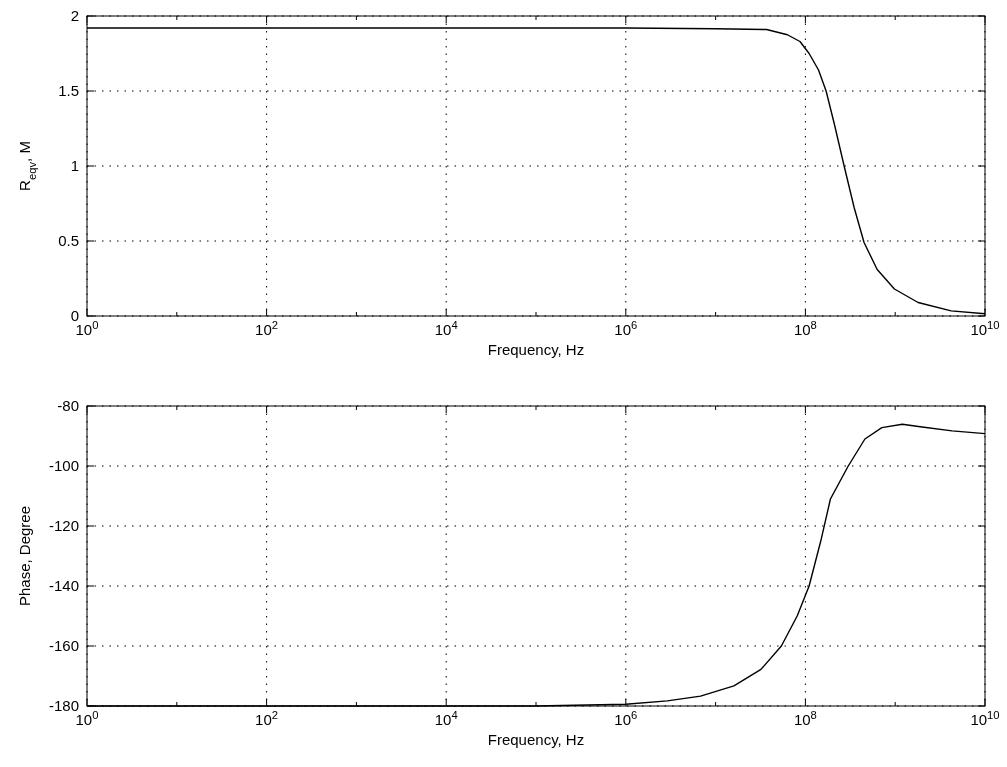  Describe the element at coordinates (63, 705) in the screenshot. I see `y-tick-label: -180` at that location.